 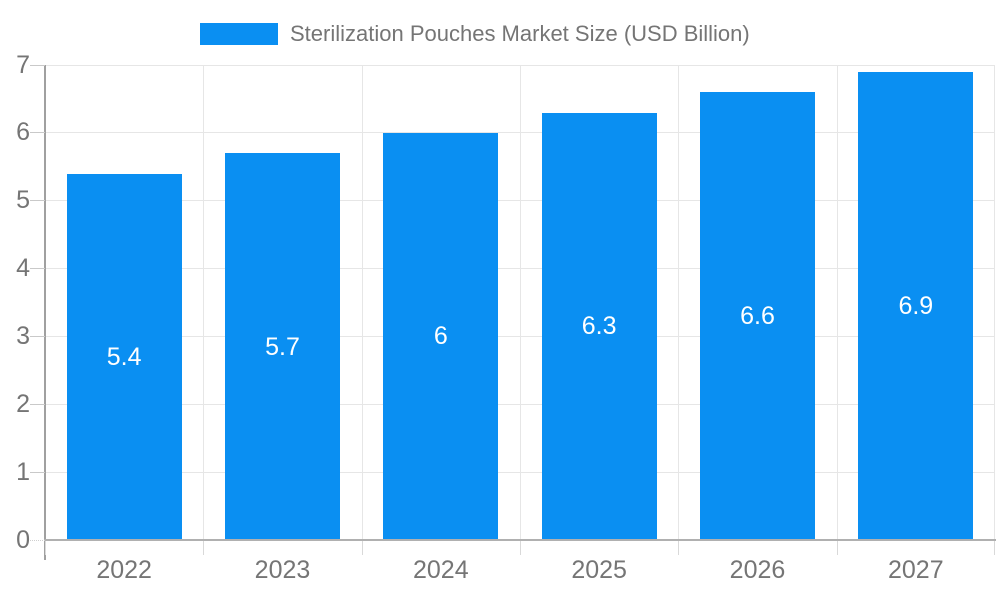 I want to click on y-tick-label: 7, so click(x=23, y=64).